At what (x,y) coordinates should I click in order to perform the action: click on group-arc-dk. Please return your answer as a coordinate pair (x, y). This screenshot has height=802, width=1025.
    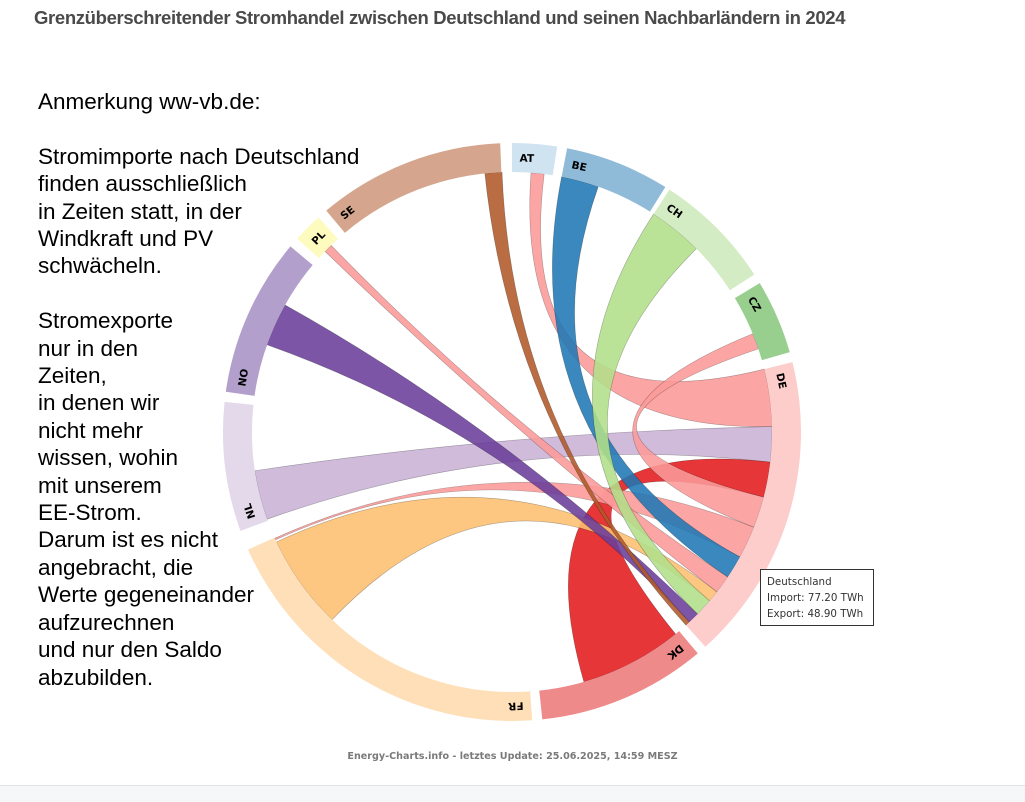
    Looking at the image, I should click on (618, 675).